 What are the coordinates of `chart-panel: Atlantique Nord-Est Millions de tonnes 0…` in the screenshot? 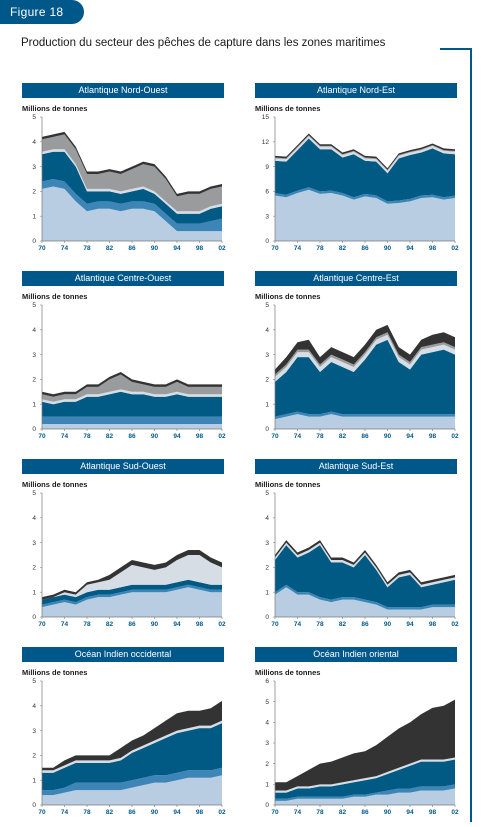 It's located at (367, 173).